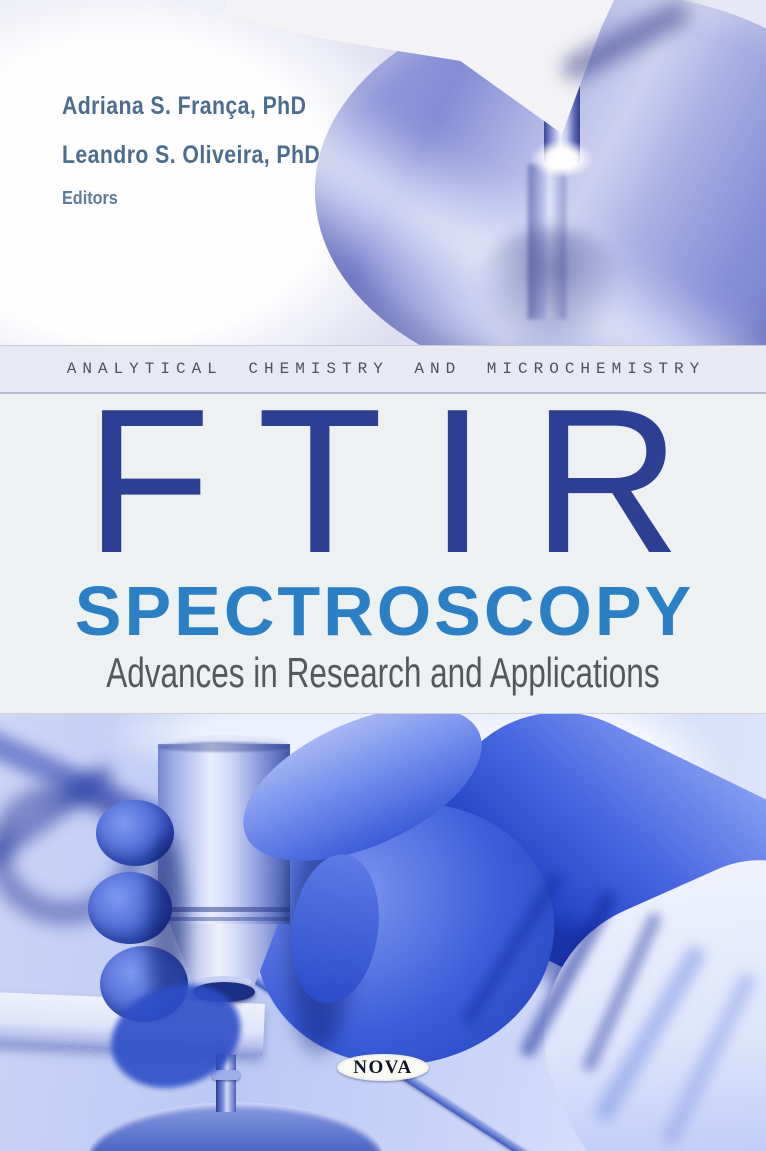 This screenshot has height=1151, width=766. I want to click on publisher-logo: NOVA, so click(383, 1067).